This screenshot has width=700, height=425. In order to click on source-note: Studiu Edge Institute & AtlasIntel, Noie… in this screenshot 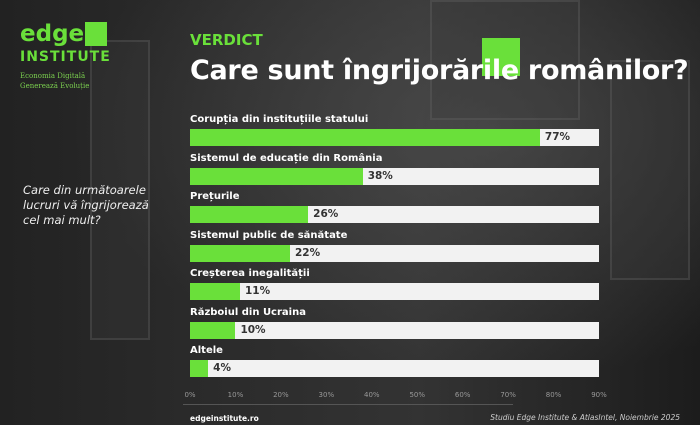, I will do `click(585, 417)`.